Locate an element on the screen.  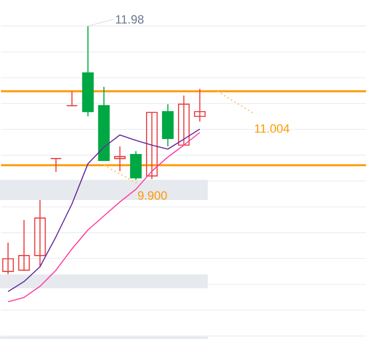
text: 11.98 is located at coordinates (130, 19).